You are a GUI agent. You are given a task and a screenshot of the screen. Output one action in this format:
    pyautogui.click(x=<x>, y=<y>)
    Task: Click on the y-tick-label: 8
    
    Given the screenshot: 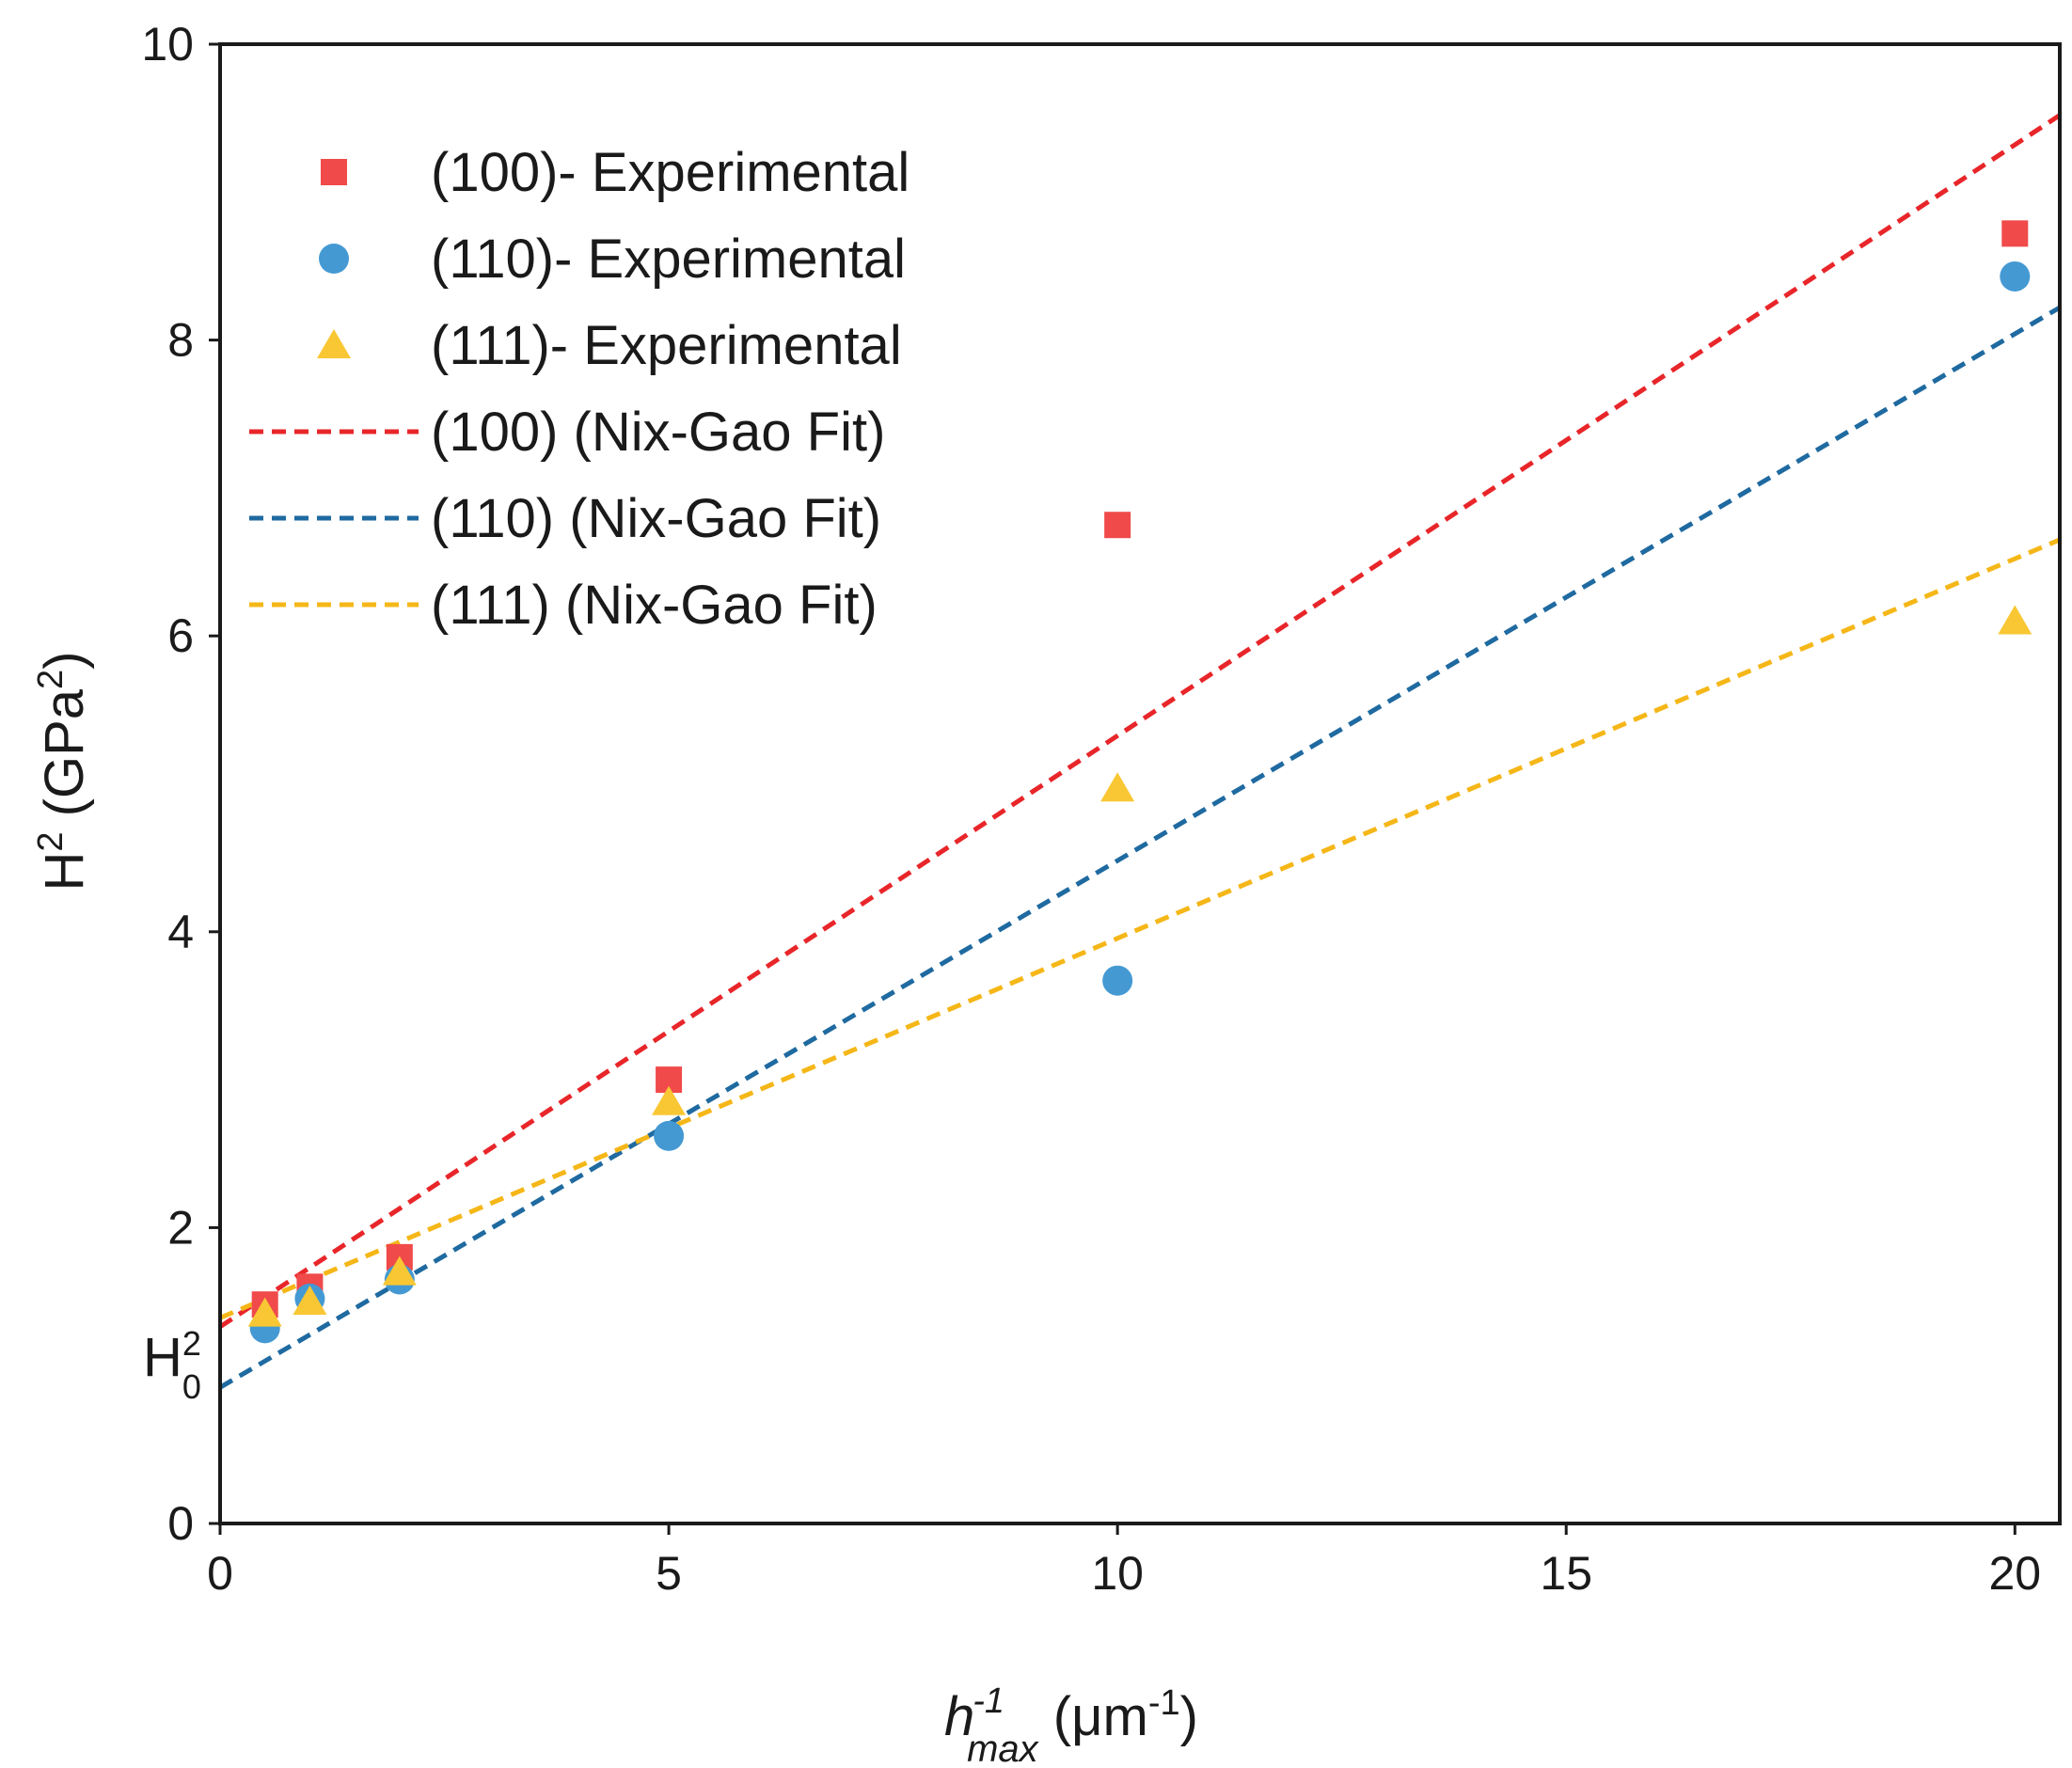 What is the action you would take?
    pyautogui.click(x=180, y=340)
    